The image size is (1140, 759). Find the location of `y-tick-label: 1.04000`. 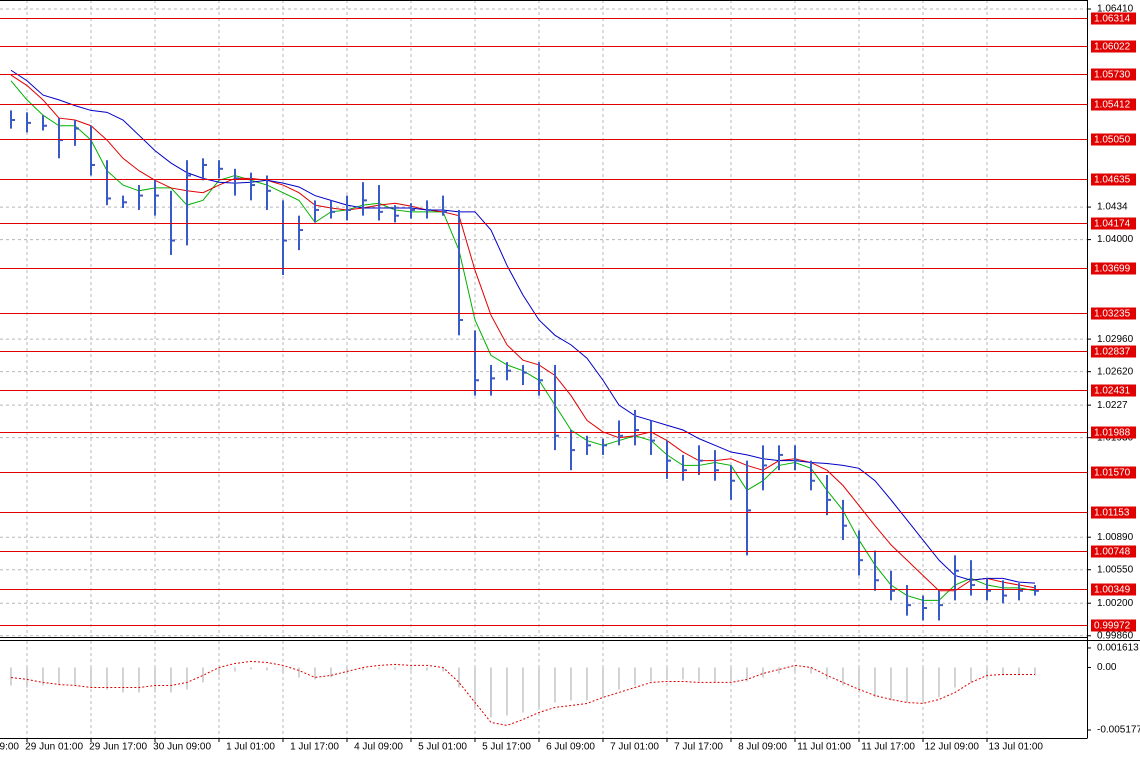

y-tick-label: 1.04000 is located at coordinates (1115, 239).